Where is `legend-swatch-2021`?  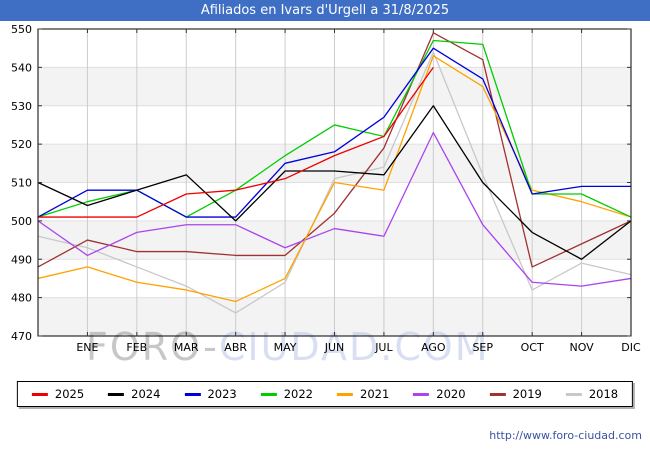 legend-swatch-2021 is located at coordinates (345, 394).